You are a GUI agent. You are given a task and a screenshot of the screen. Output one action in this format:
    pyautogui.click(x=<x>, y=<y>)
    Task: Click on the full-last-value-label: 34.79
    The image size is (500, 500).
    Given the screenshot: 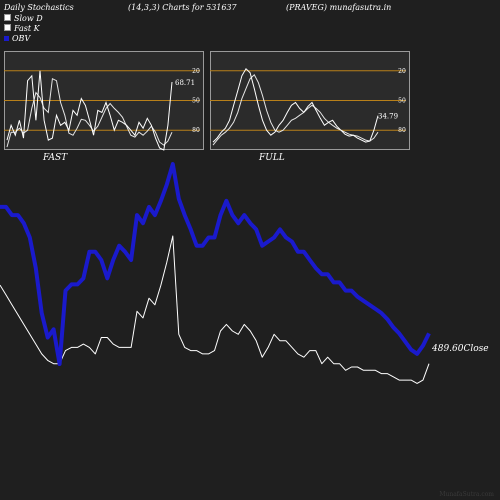 What is the action you would take?
    pyautogui.click(x=388, y=117)
    